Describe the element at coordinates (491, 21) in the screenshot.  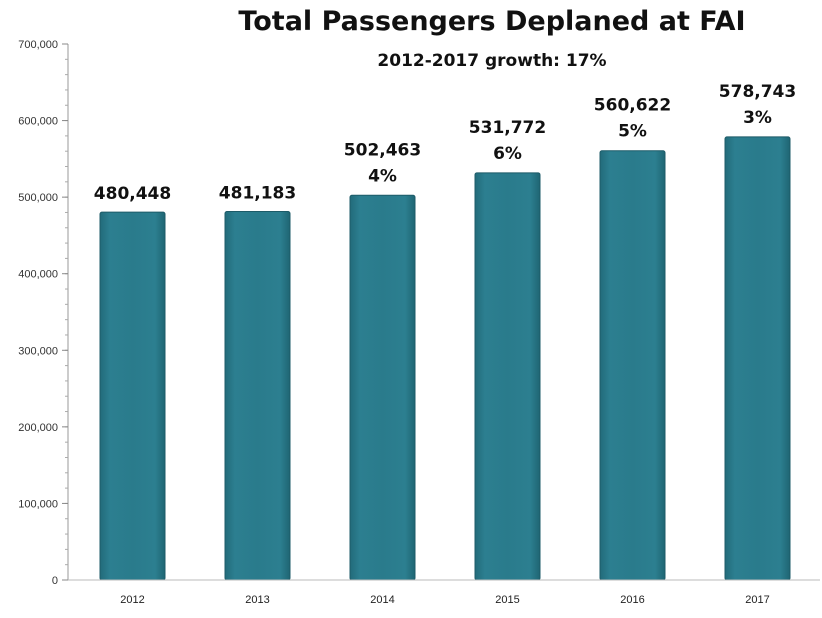
I see `chart-title: Total Passengers Deplaned at FAI` at that location.